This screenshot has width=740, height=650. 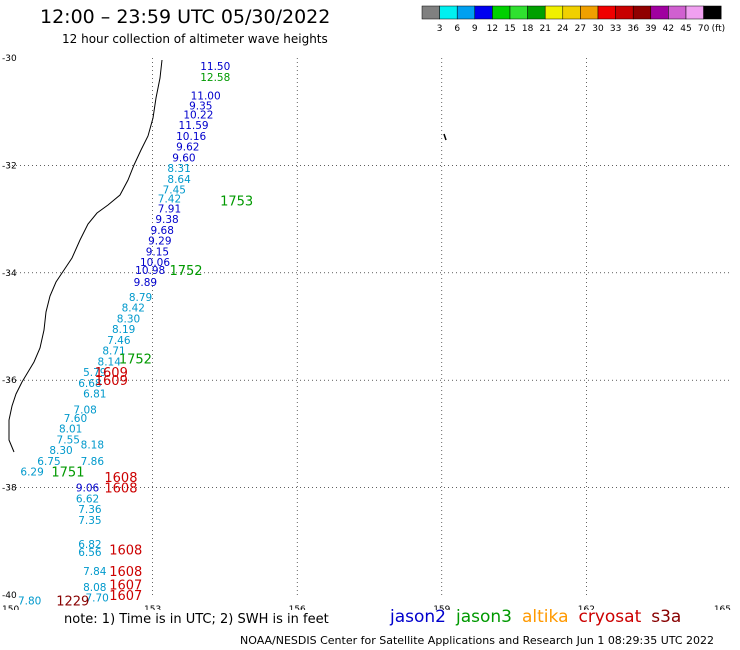 What do you see at coordinates (492, 29) in the screenshot?
I see `legend-label: 12` at bounding box center [492, 29].